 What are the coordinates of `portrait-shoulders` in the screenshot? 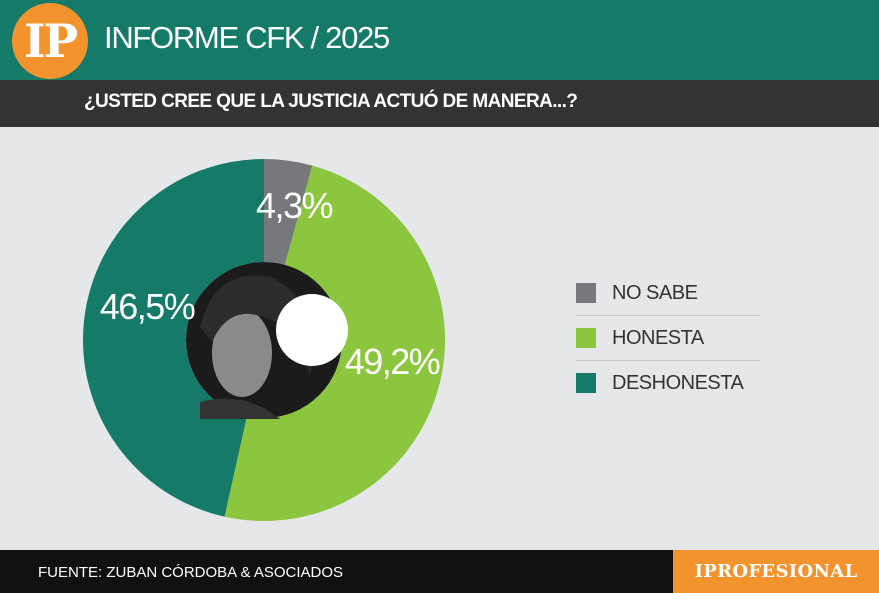 It's located at (240, 408).